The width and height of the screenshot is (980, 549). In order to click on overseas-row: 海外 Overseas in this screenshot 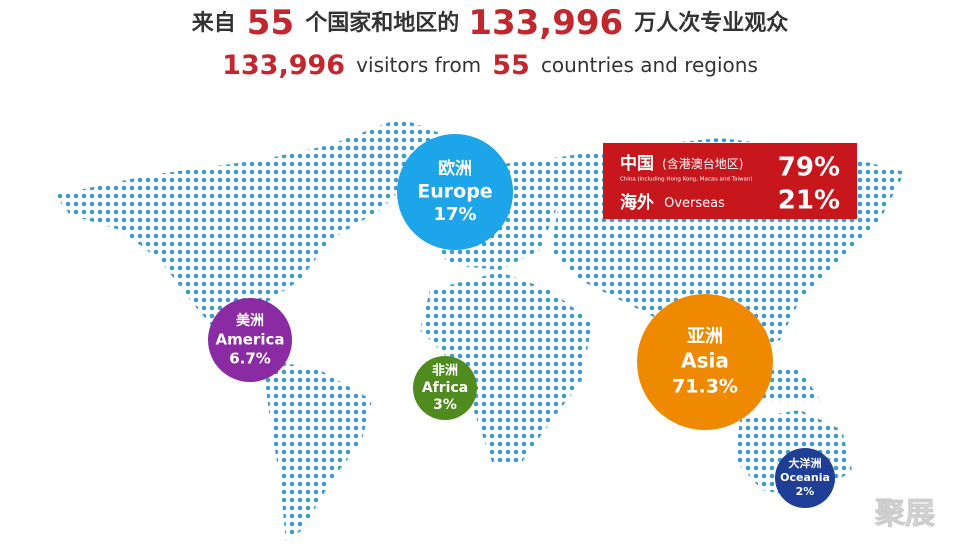, I will do `click(672, 202)`.